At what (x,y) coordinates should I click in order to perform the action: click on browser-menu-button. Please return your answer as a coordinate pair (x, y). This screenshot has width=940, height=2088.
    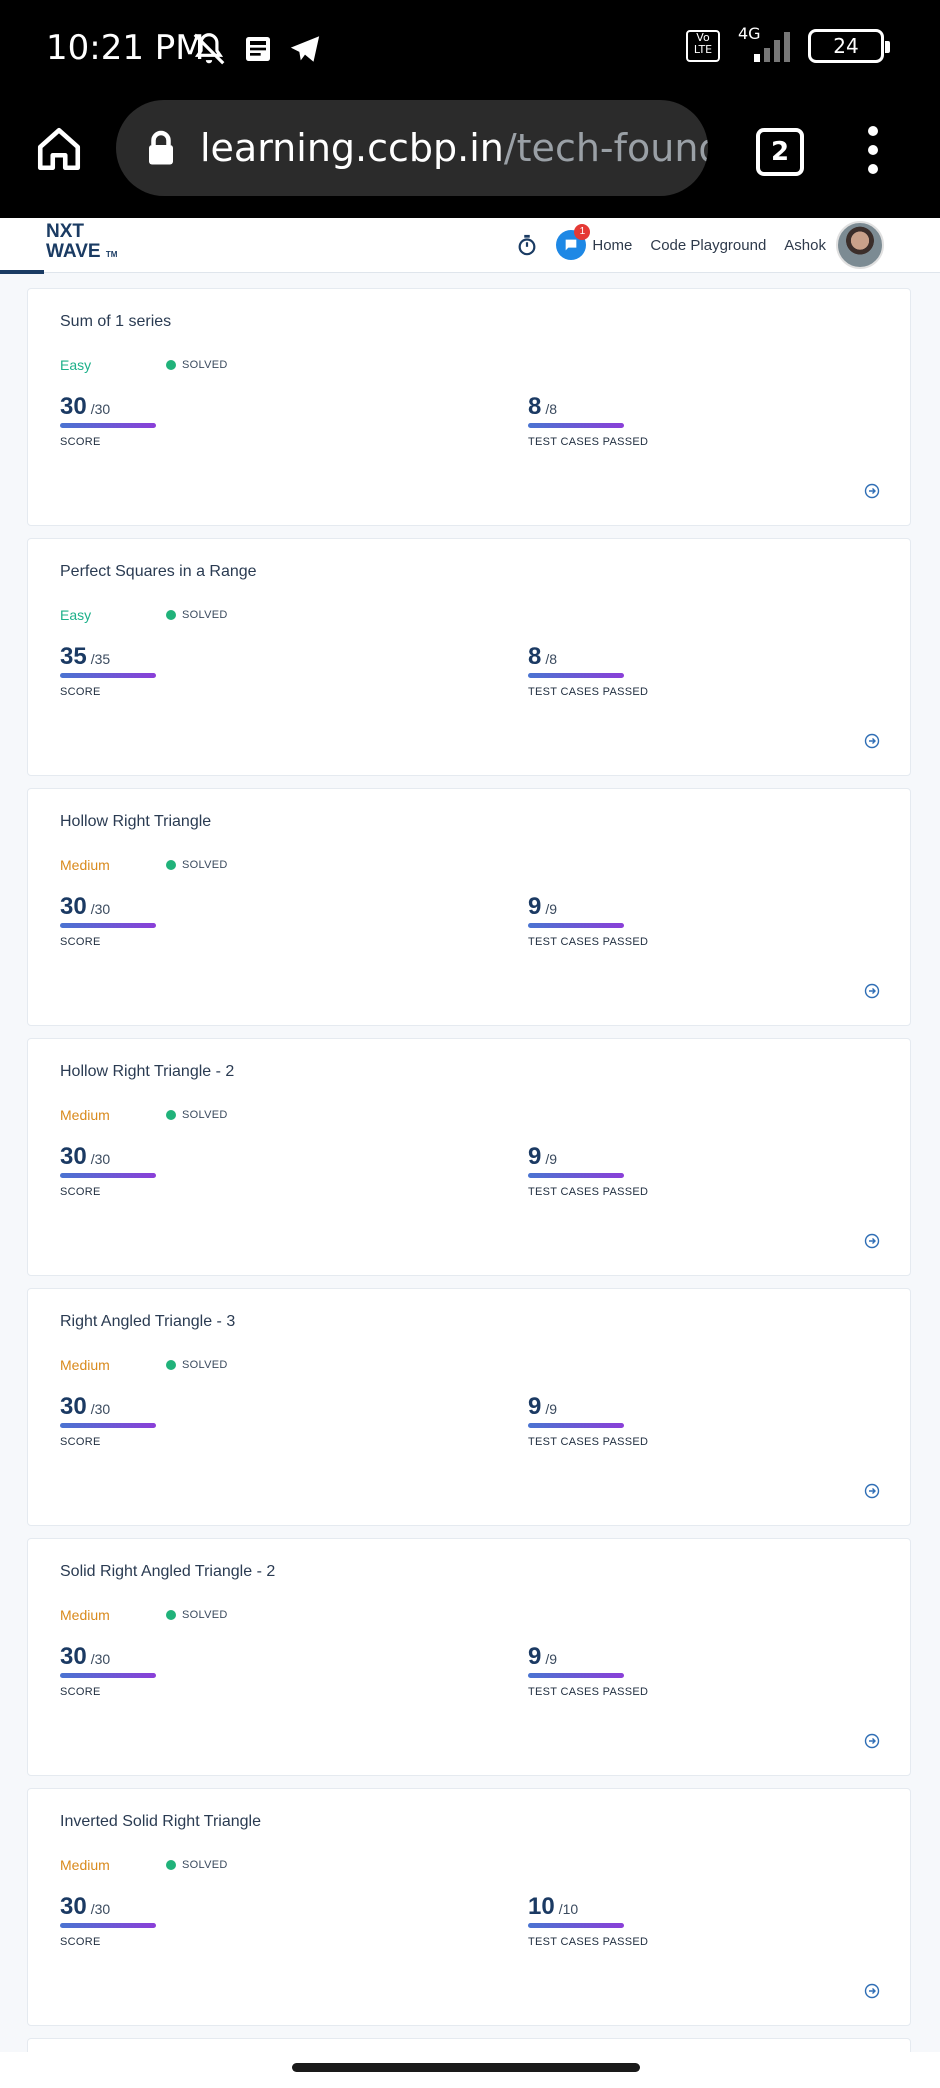
    Looking at the image, I should click on (873, 150).